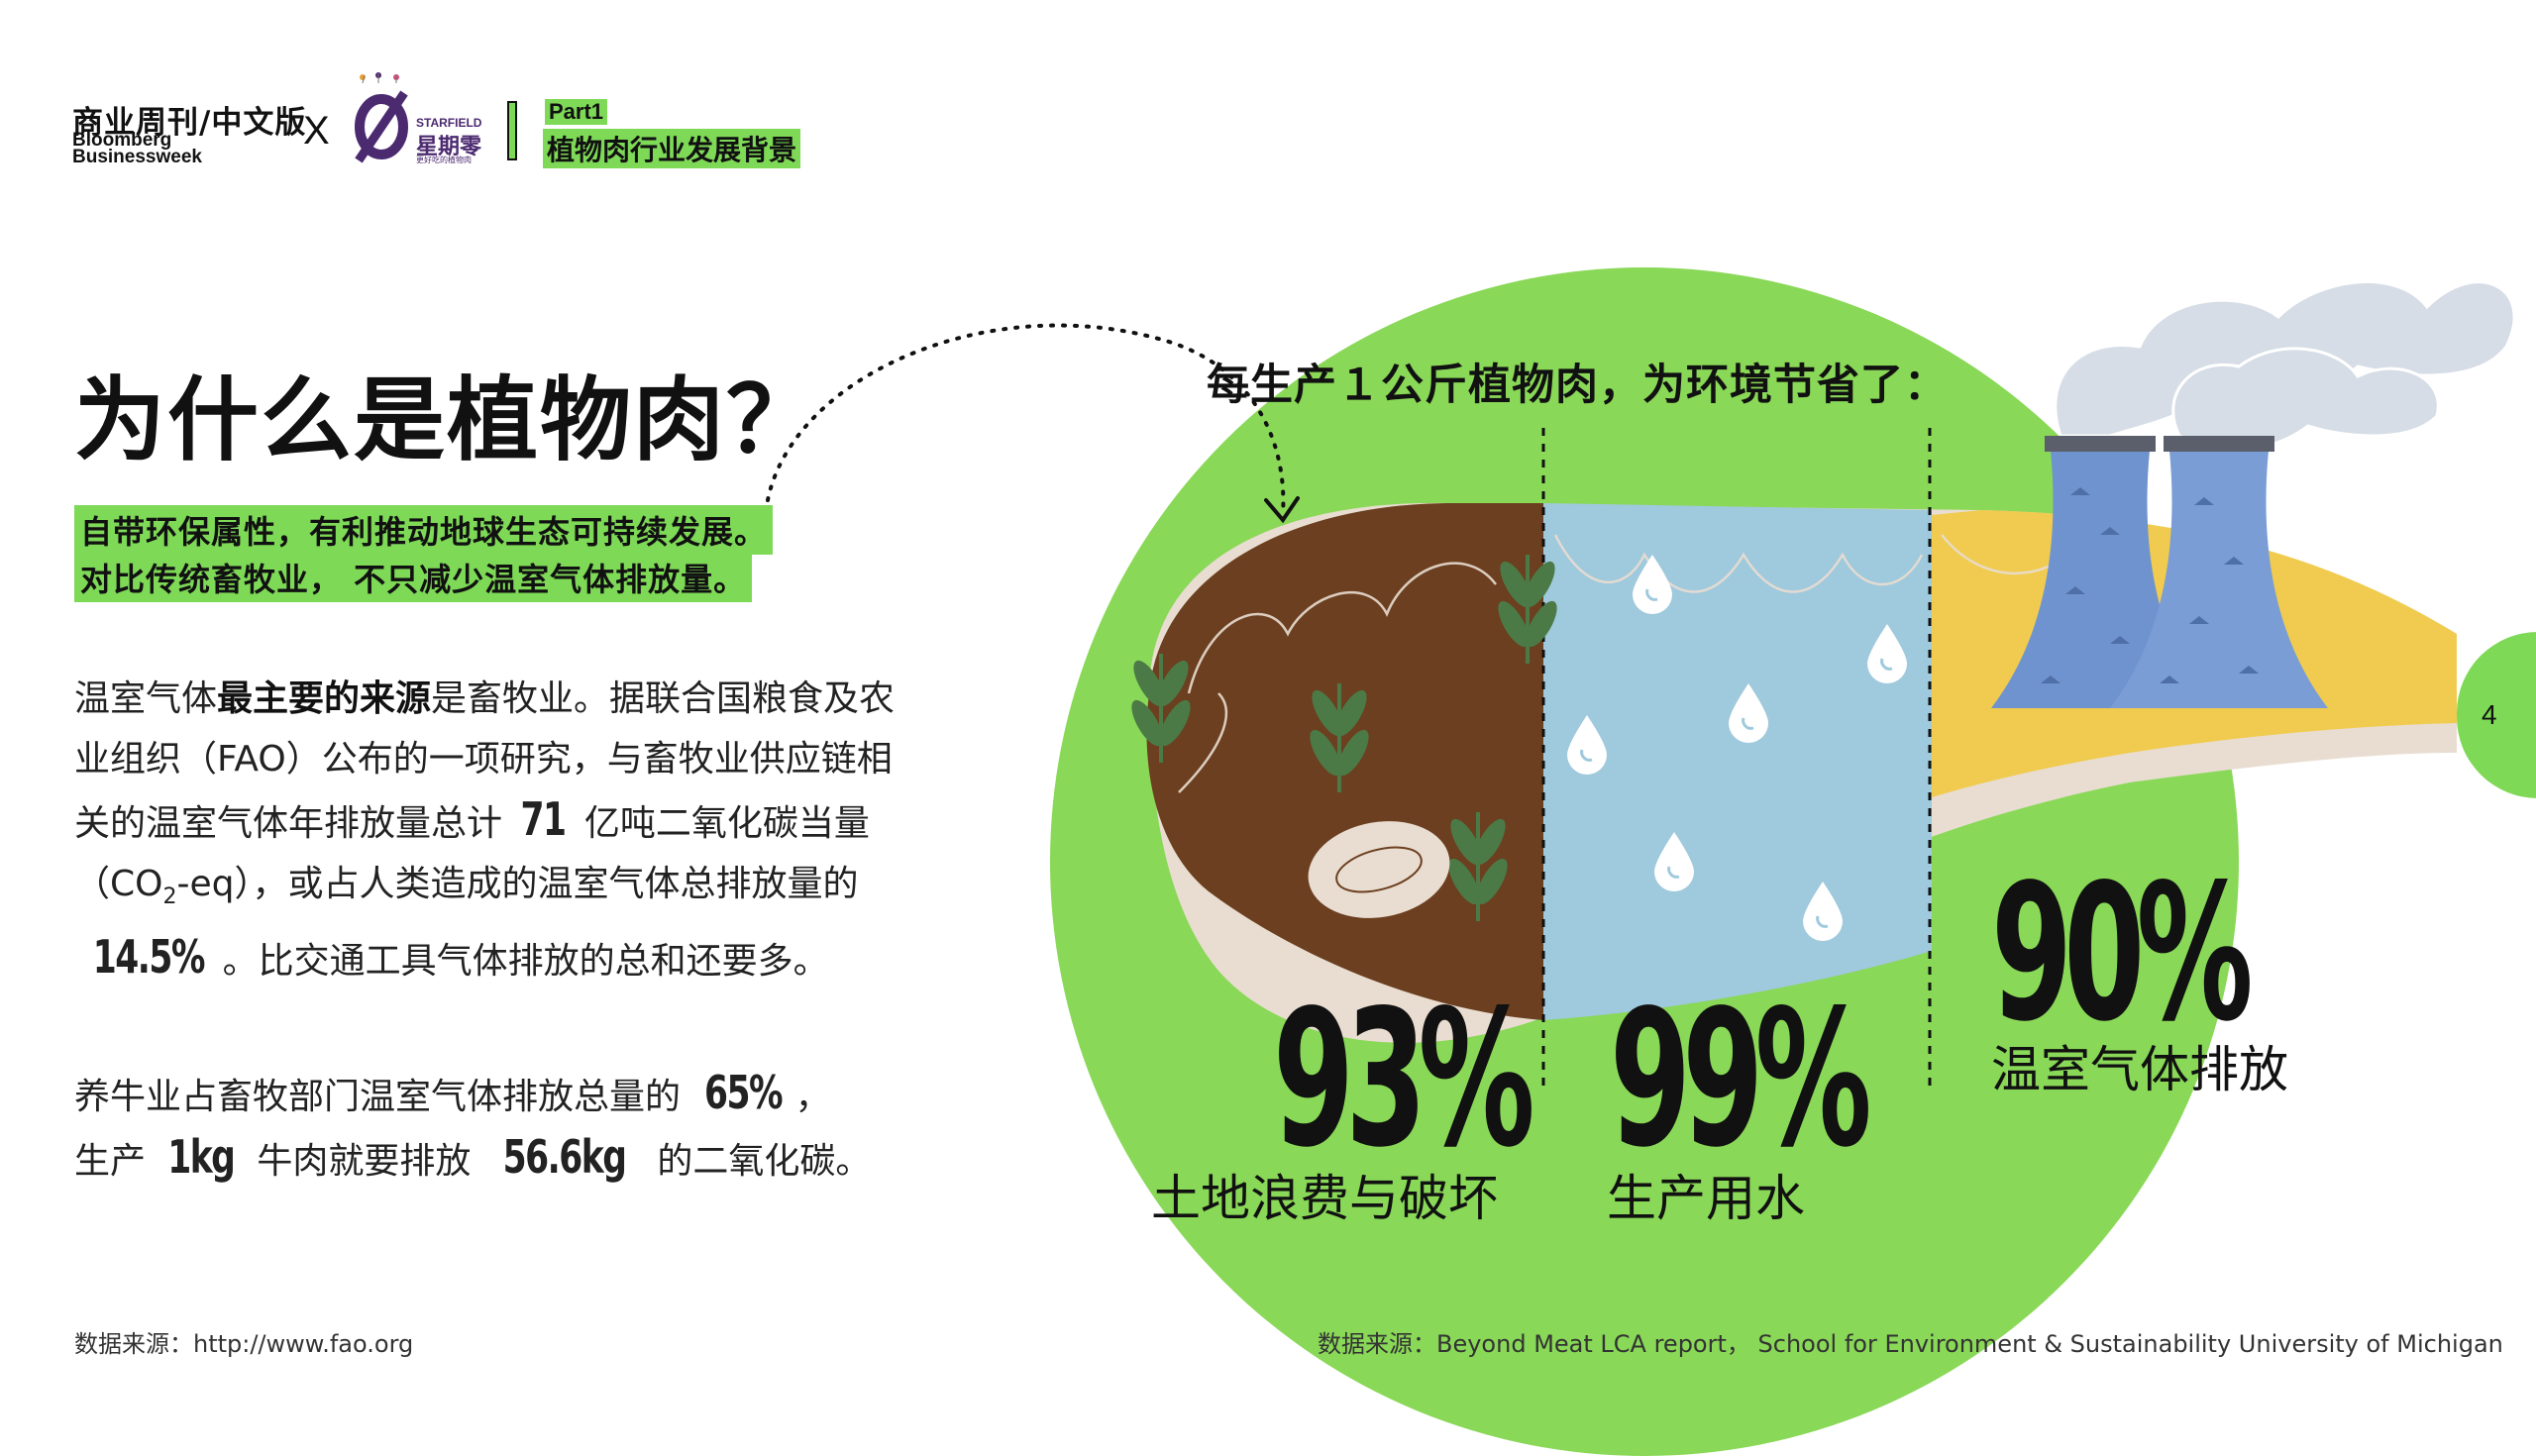  What do you see at coordinates (2159, 572) in the screenshot?
I see `cooling-tower-icon` at bounding box center [2159, 572].